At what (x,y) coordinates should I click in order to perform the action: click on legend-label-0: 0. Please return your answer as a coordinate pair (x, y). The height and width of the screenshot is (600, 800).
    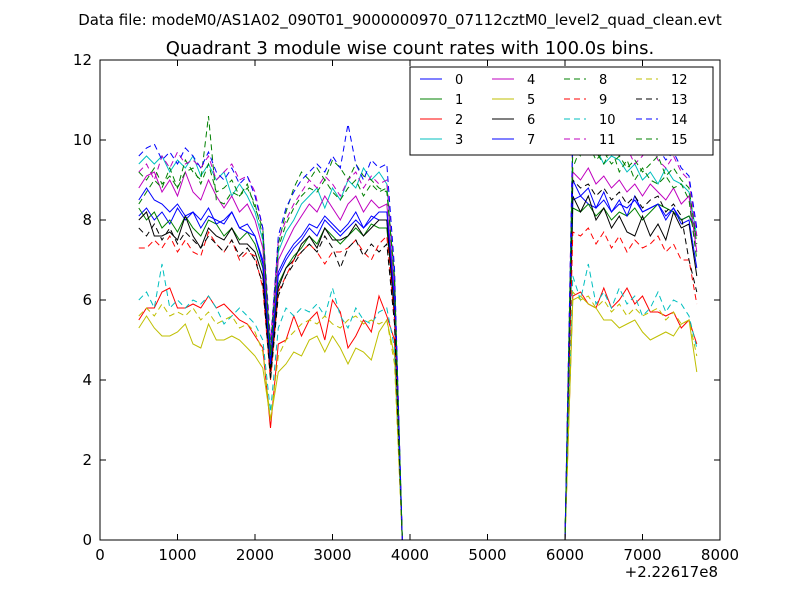
    Looking at the image, I should click on (459, 80).